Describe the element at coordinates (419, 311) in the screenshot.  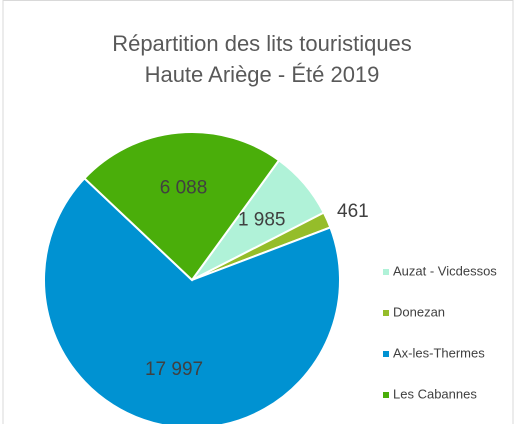
I see `legend-label: Donezan` at that location.